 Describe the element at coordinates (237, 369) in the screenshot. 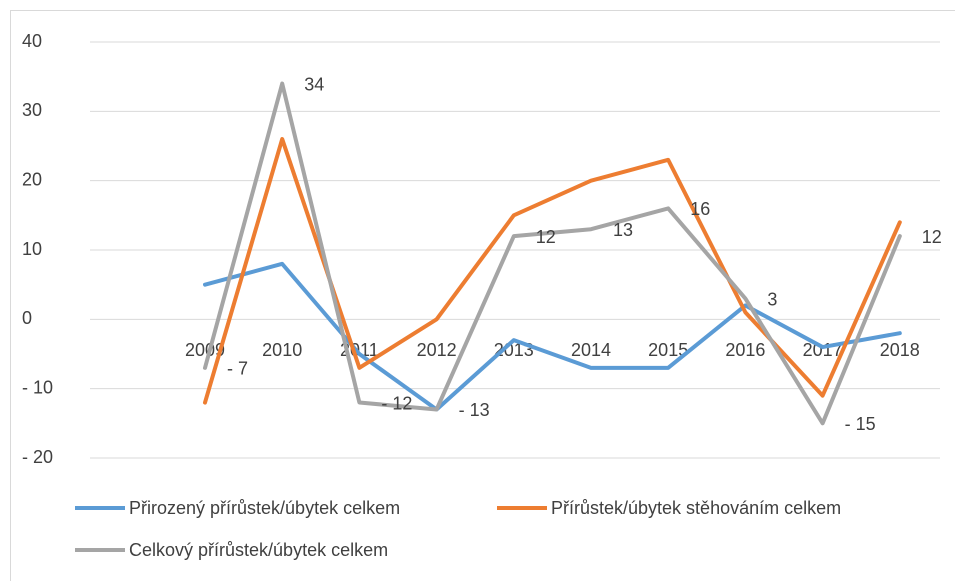

I see `data-label: - 7` at that location.